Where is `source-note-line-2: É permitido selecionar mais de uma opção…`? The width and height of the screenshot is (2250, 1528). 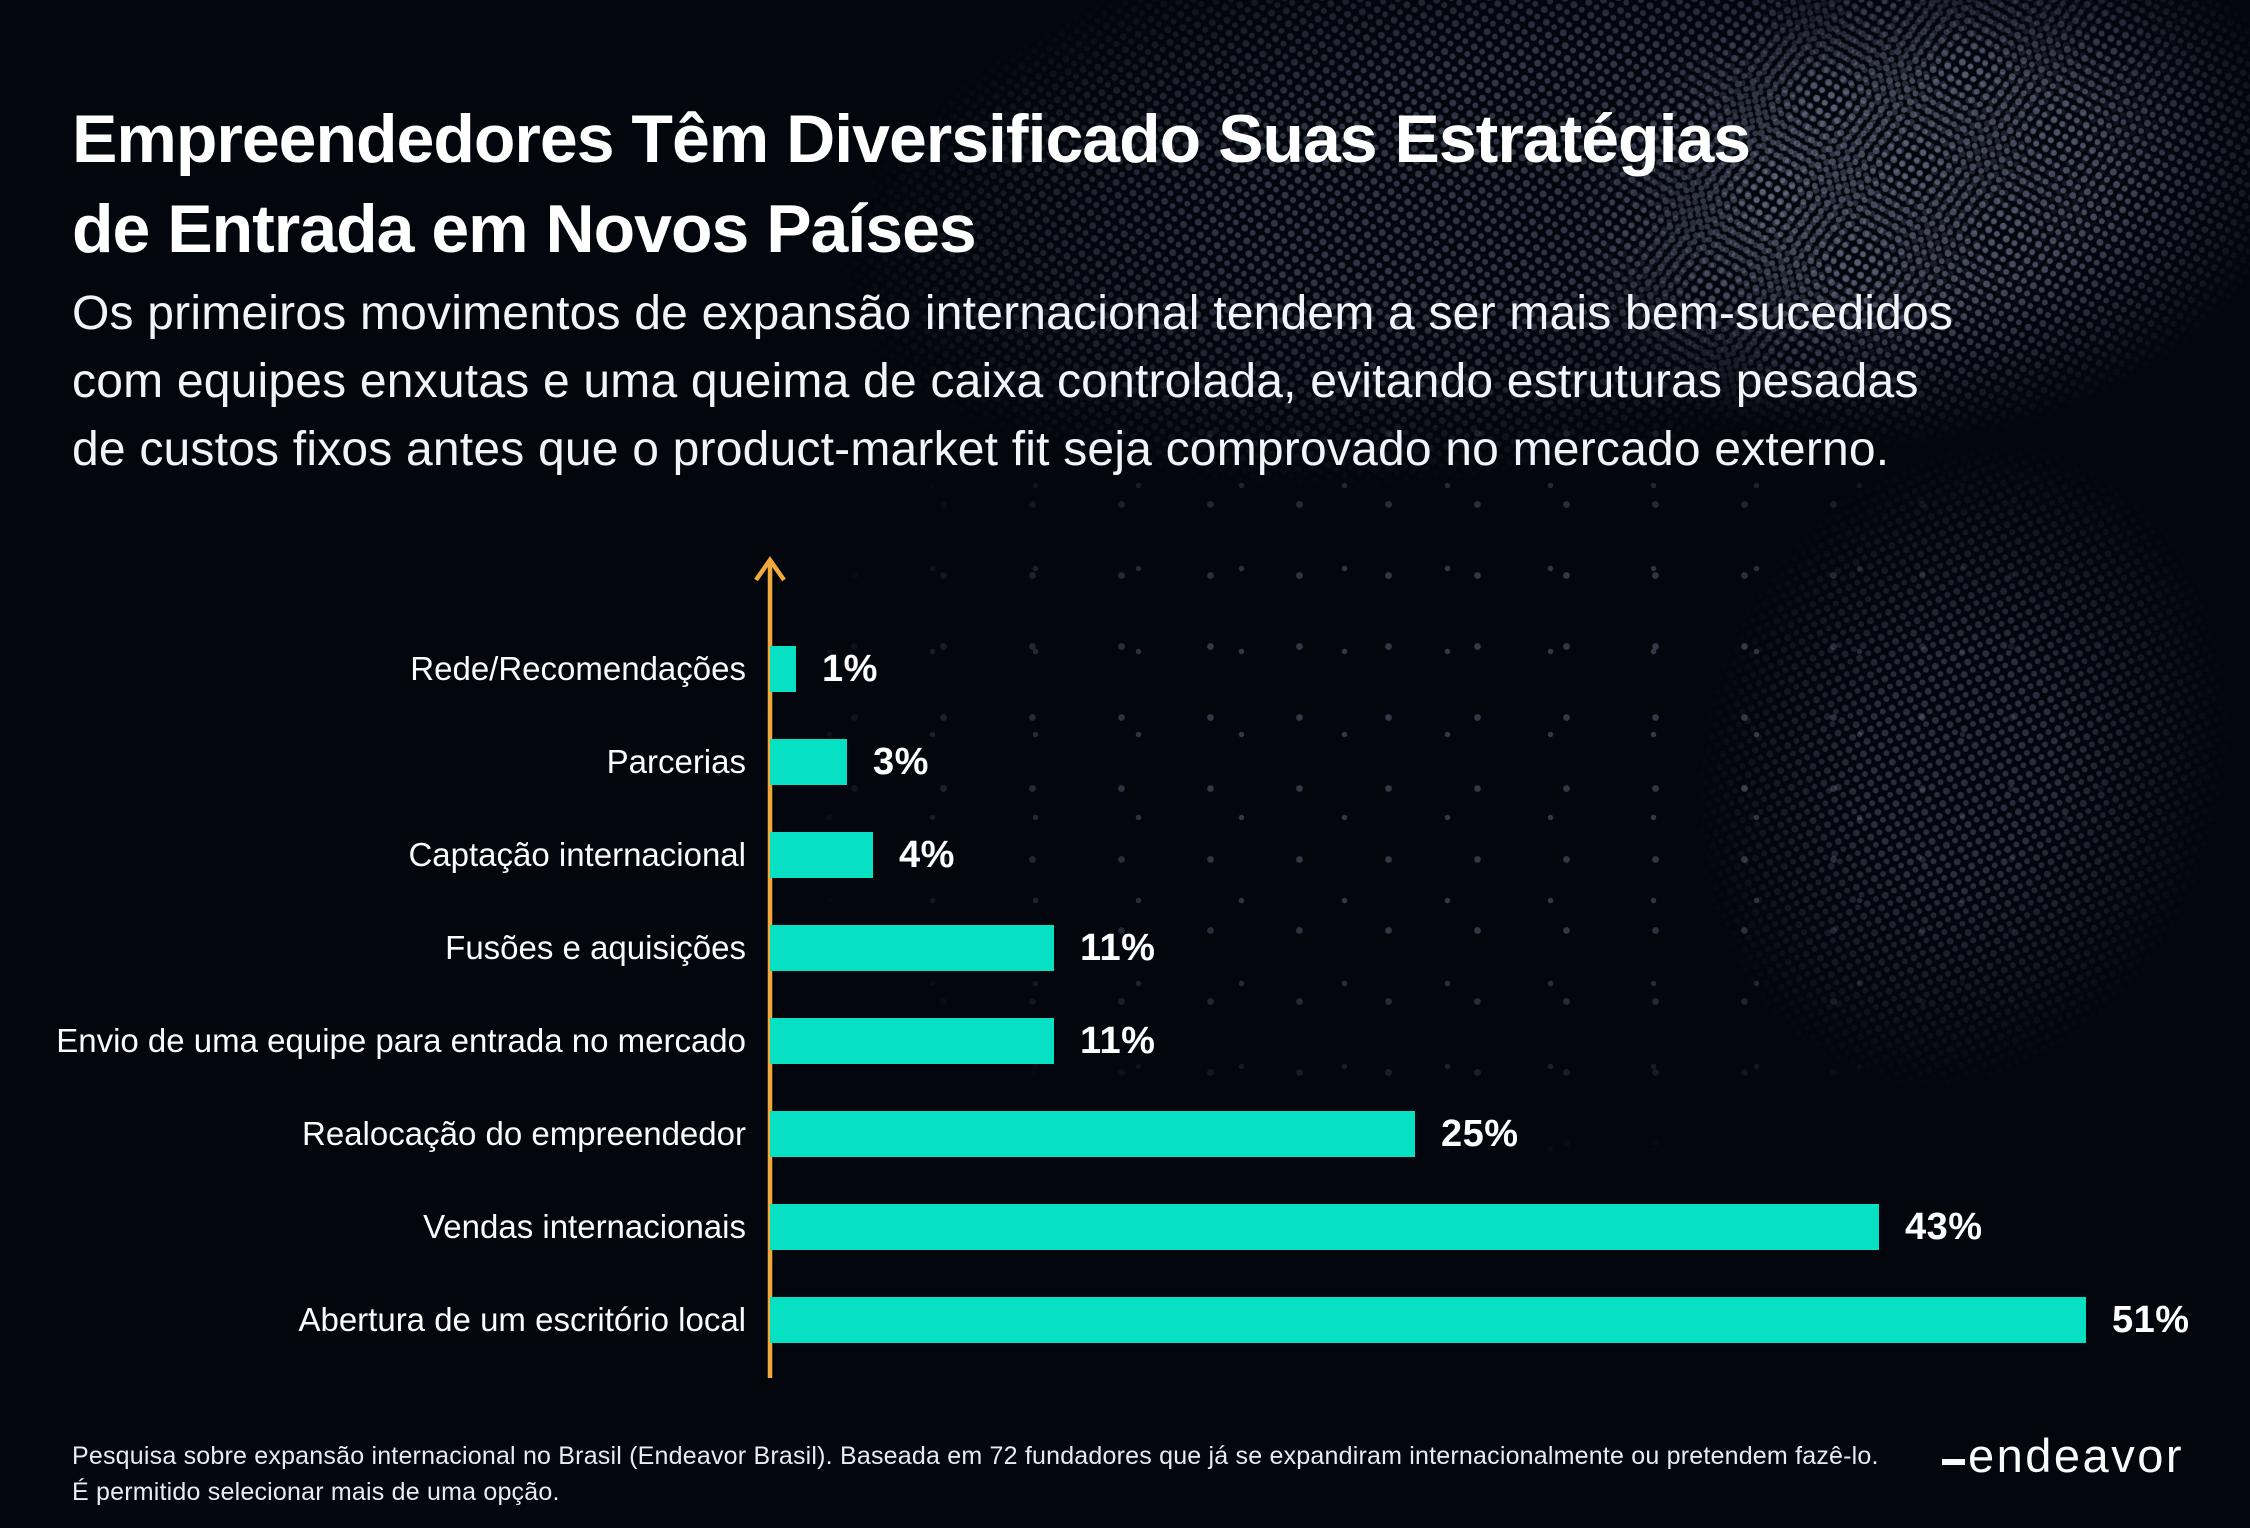
source-note-line-2: É permitido selecionar mais de uma opção… is located at coordinates (316, 1492).